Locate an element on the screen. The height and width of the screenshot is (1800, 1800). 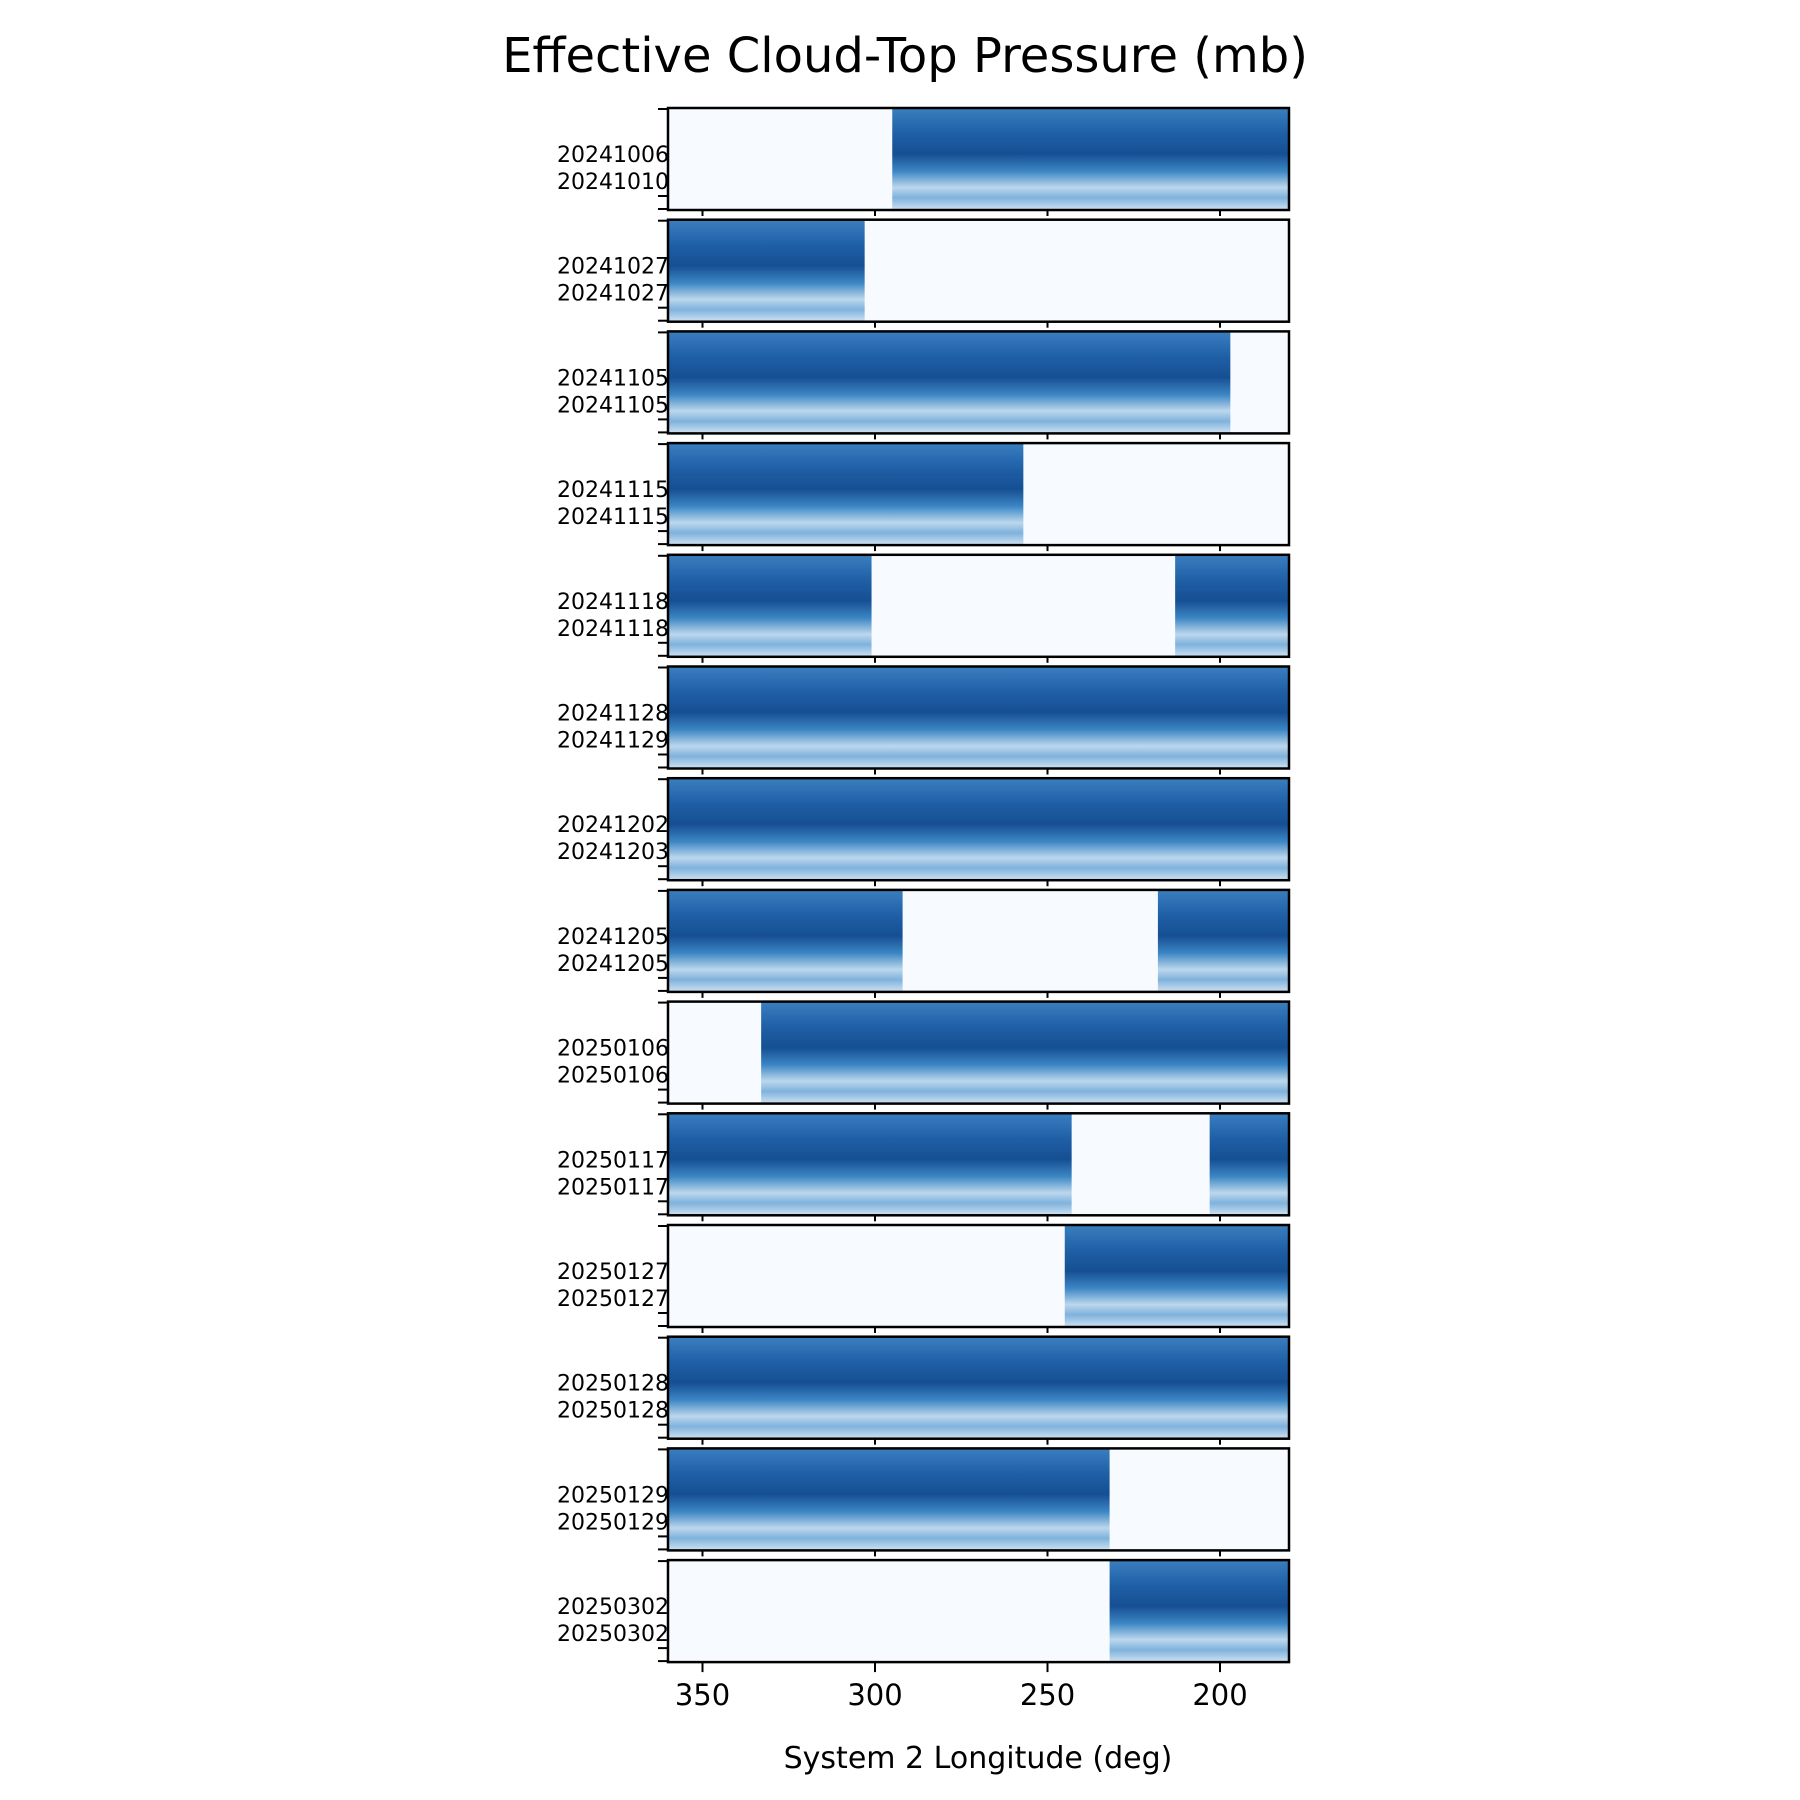
panel-date-start: 20241115 is located at coordinates (613, 490).